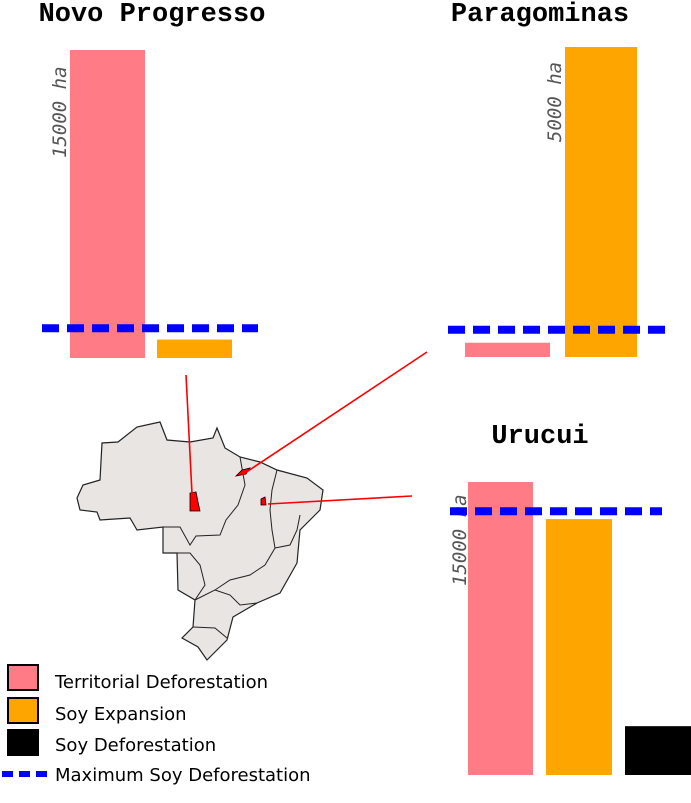 The image size is (691, 803). What do you see at coordinates (183, 775) in the screenshot?
I see `legend-label-max-soy-deforestation: Maximum Soy Deforestation` at bounding box center [183, 775].